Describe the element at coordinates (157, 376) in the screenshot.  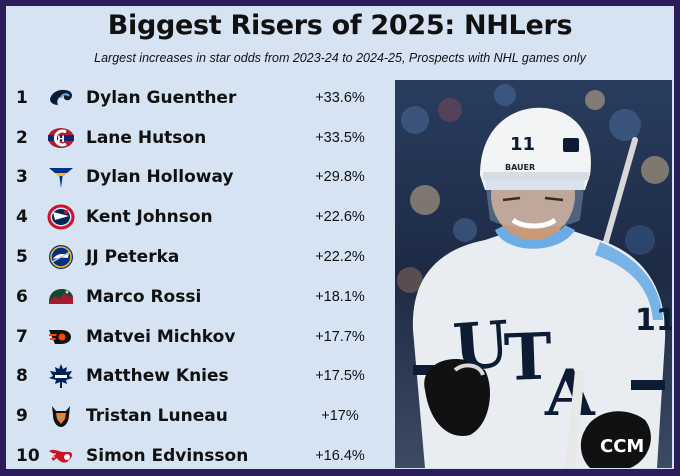
I see `player-name: Matthew Knies` at that location.